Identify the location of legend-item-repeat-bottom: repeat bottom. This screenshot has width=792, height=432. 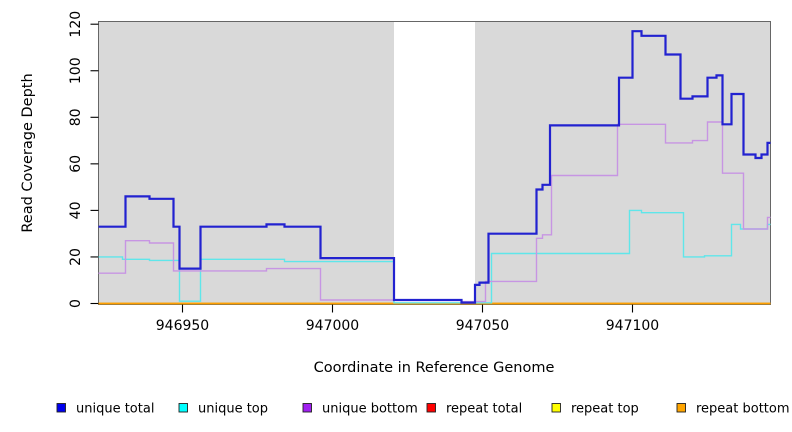
(733, 409).